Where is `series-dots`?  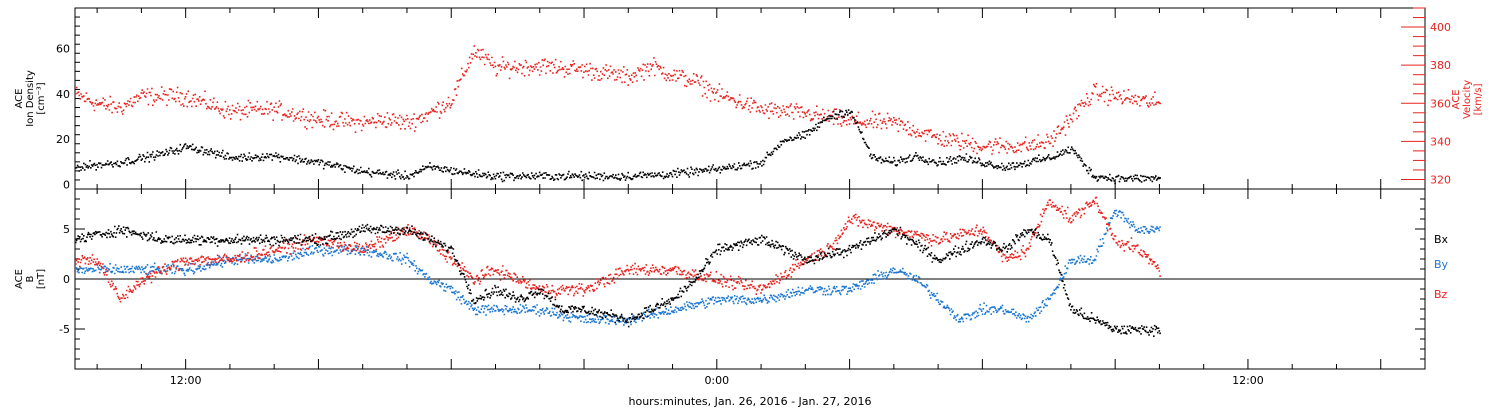 series-dots is located at coordinates (618, 147).